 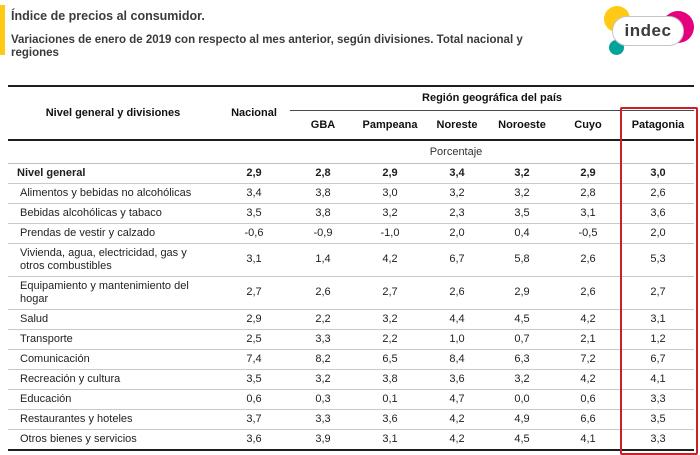 I want to click on division-label: Salud, so click(x=113, y=319).